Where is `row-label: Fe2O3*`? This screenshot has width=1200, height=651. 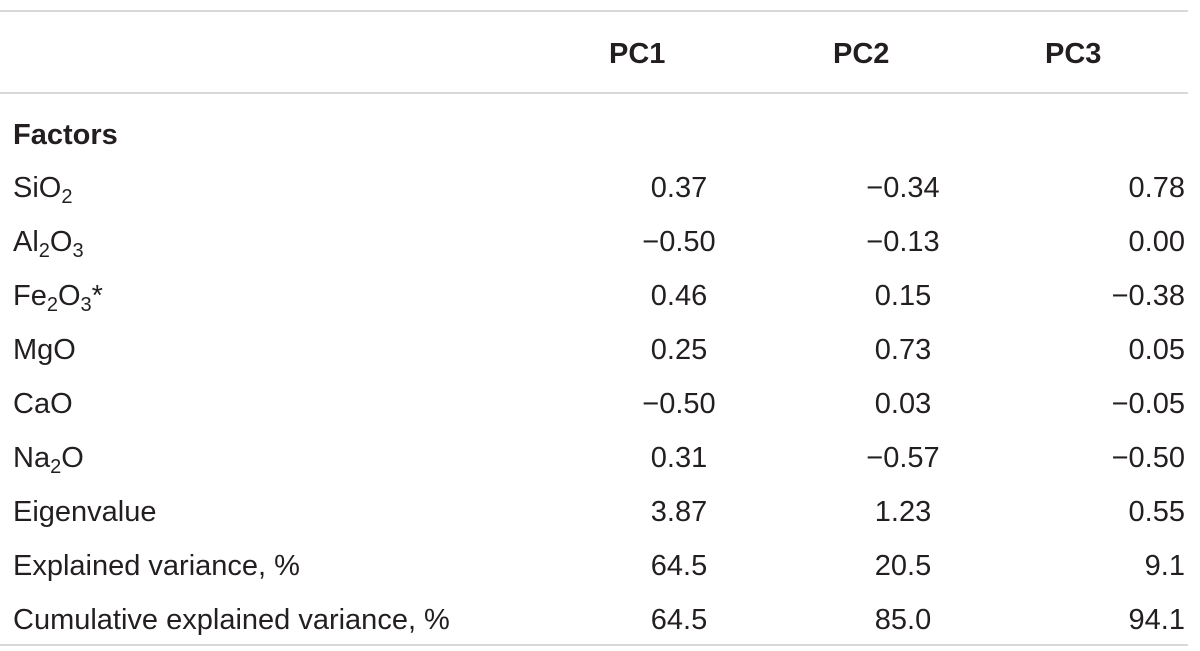 row-label: Fe2O3* is located at coordinates (58, 298).